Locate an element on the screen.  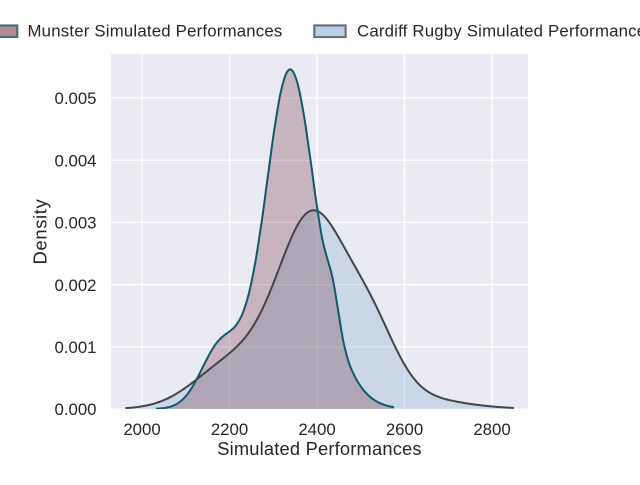
svg-text: 0.005 is located at coordinates (76, 98).